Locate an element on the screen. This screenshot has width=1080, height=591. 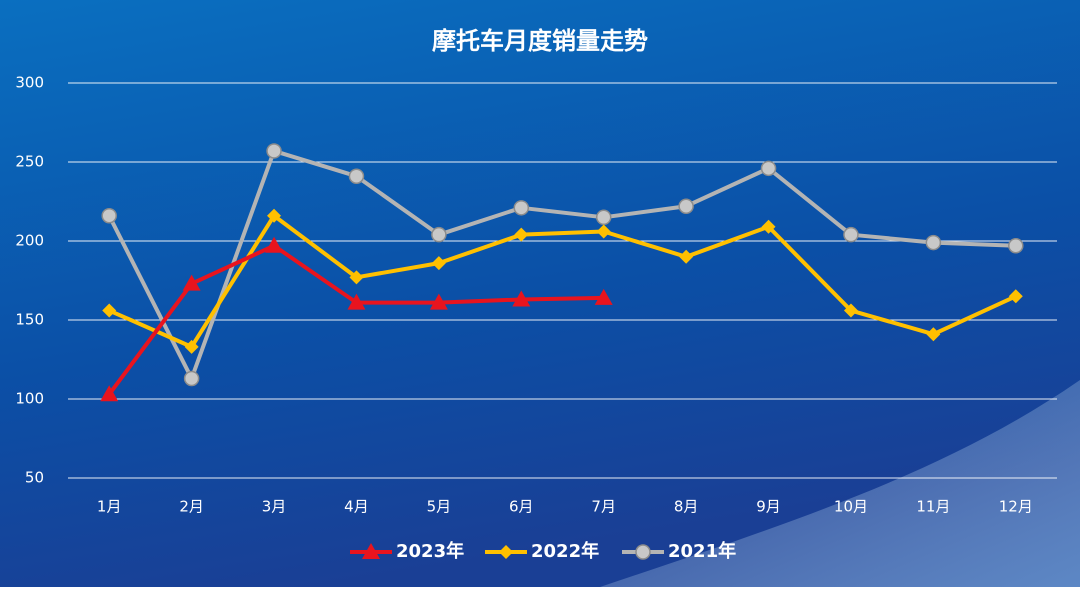
chart-title: 摩托车月度销量走势 is located at coordinates (540, 41).